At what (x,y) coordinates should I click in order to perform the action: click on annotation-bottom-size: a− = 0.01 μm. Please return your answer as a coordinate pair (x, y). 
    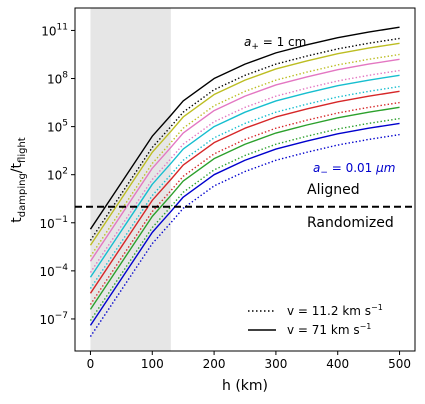
    Looking at the image, I should click on (354, 169).